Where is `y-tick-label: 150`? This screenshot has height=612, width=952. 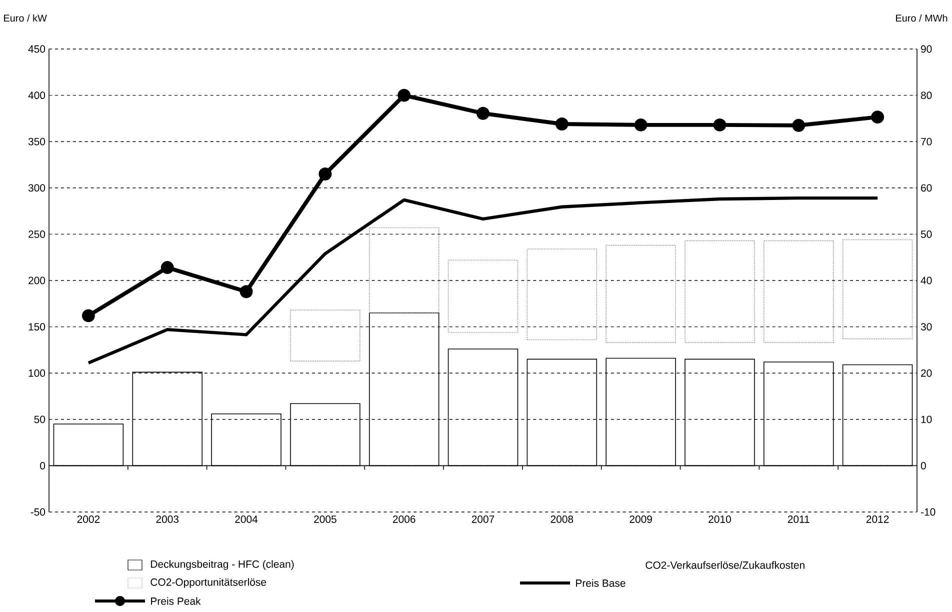 y-tick-label: 150 is located at coordinates (37, 327).